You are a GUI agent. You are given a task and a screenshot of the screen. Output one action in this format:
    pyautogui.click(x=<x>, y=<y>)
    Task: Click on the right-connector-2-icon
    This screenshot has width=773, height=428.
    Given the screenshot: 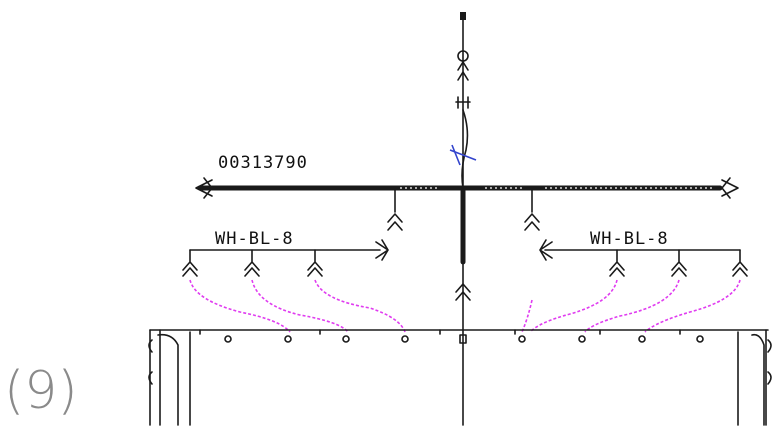 What is the action you would take?
    pyautogui.click(x=679, y=263)
    